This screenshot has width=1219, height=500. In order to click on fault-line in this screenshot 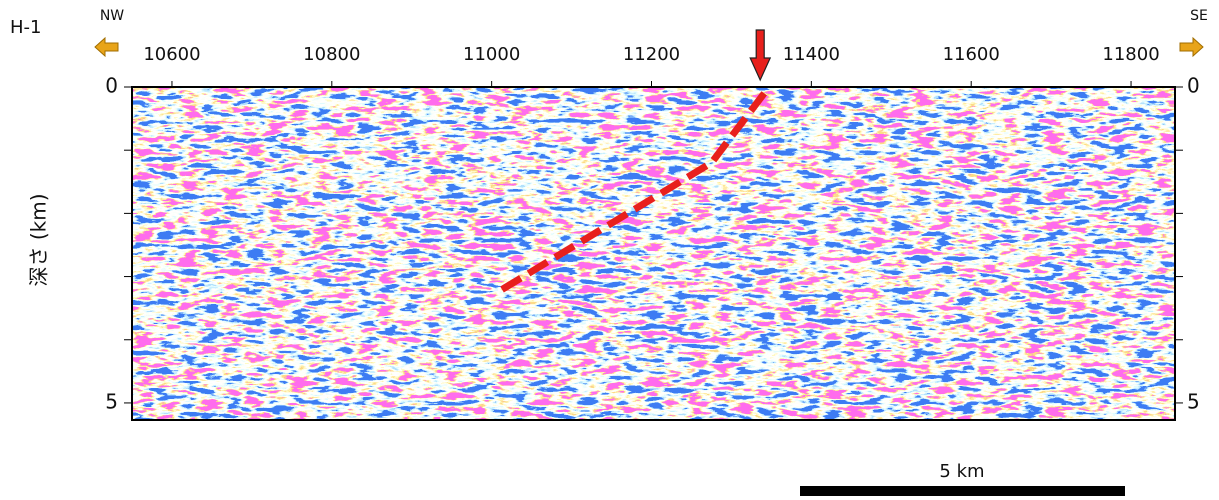, I will do `click(631, 193)`.